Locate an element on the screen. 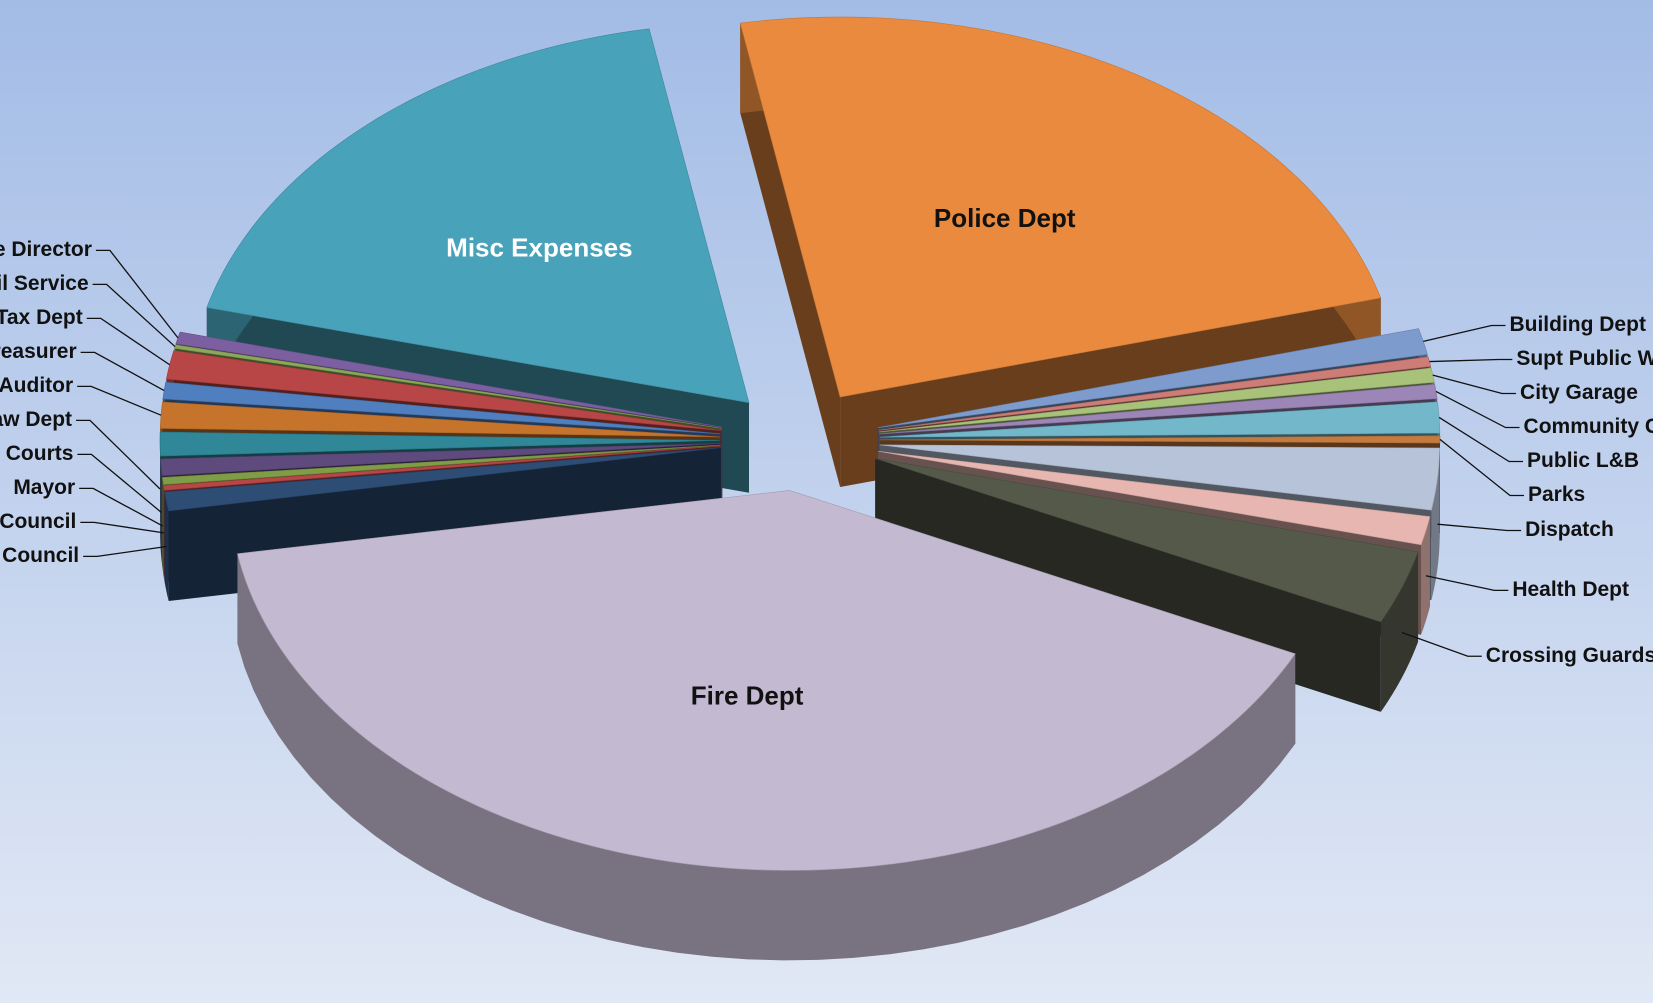 Image resolution: width=1653 pixels, height=1008 pixels. label-fire-dept: Fire Dept is located at coordinates (747, 695).